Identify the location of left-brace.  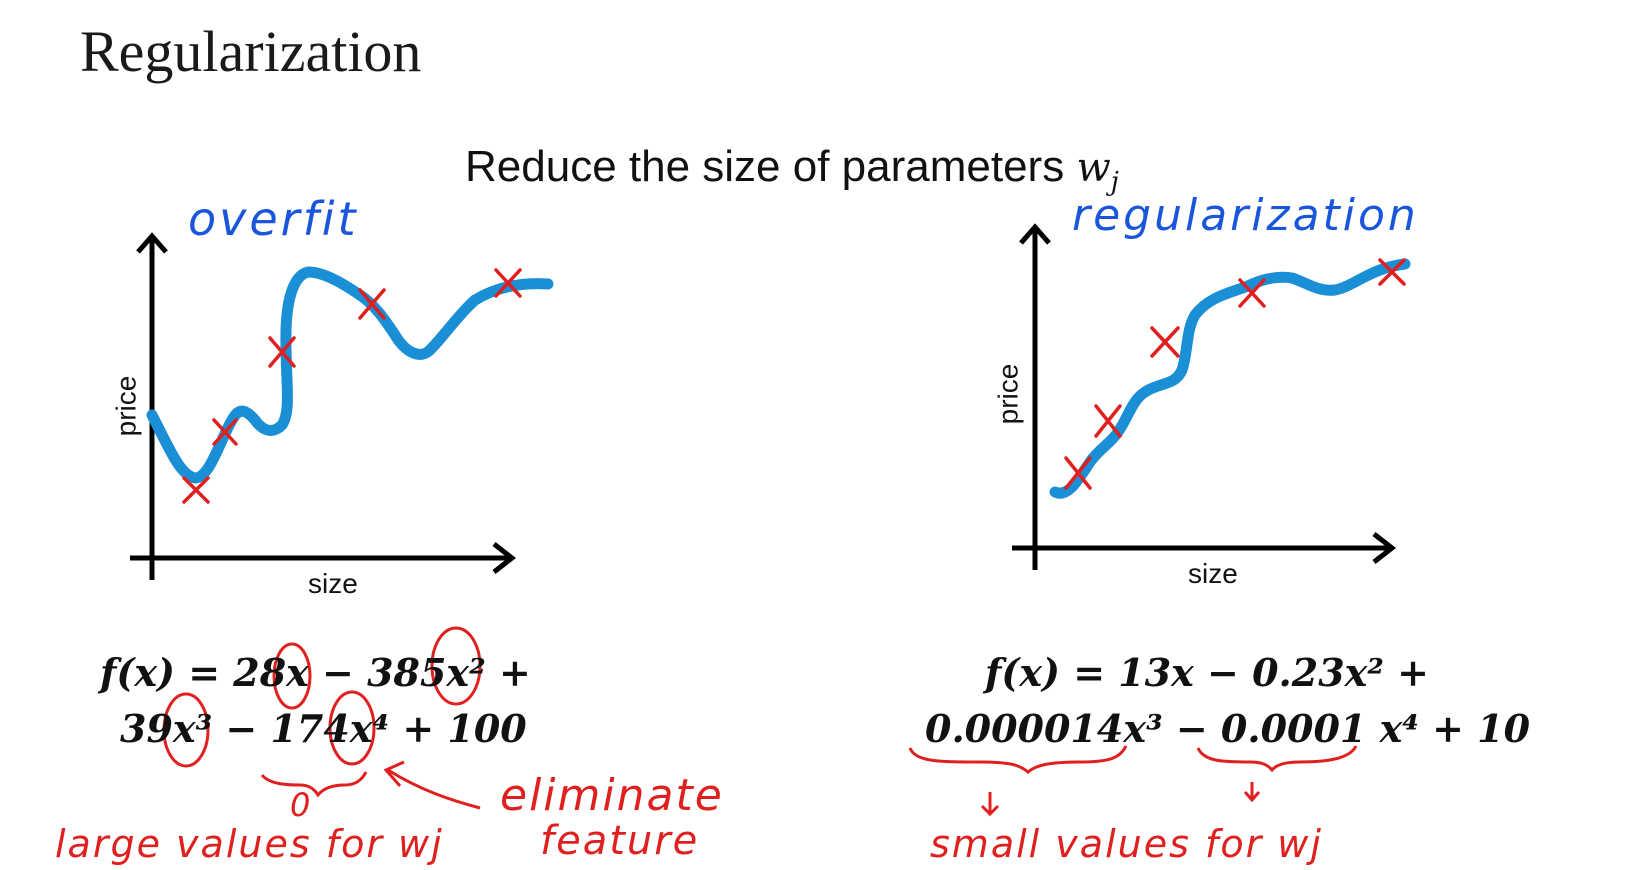
(314, 784).